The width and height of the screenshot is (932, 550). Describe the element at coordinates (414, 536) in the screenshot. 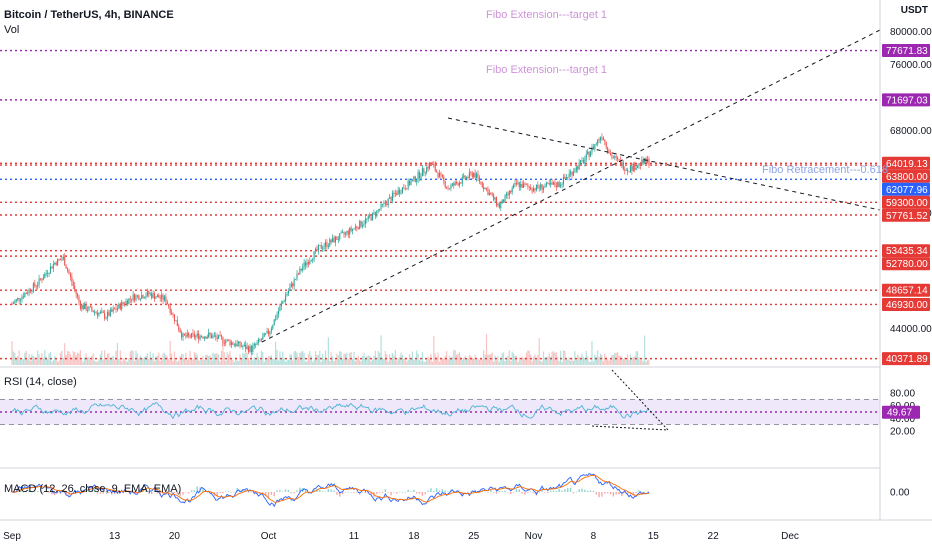

I see `time-tick-label: 18` at that location.